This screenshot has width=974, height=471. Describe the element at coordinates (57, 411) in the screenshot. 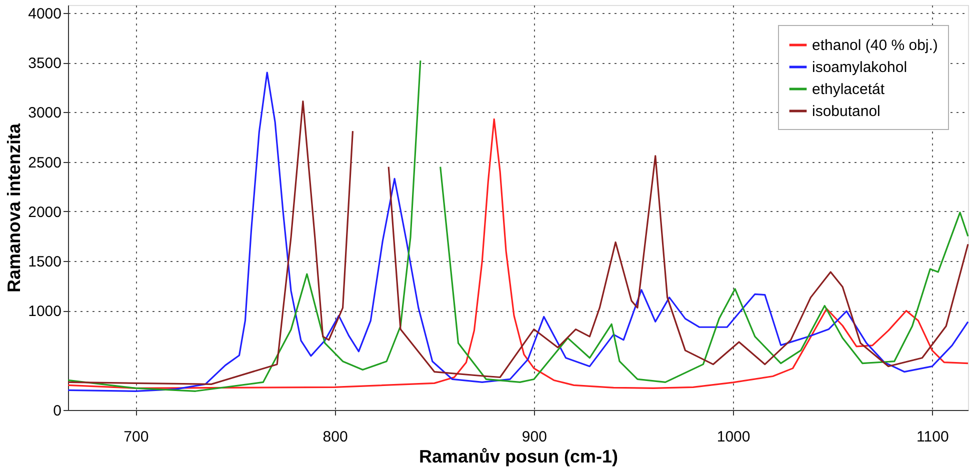

I see `y-tick-label: 0` at that location.